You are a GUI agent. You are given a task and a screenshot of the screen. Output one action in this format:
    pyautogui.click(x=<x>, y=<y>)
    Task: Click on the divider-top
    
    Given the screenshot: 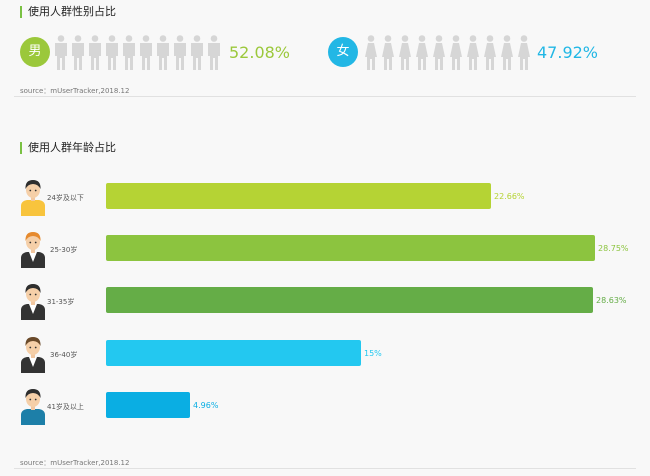 What is the action you would take?
    pyautogui.click(x=325, y=96)
    